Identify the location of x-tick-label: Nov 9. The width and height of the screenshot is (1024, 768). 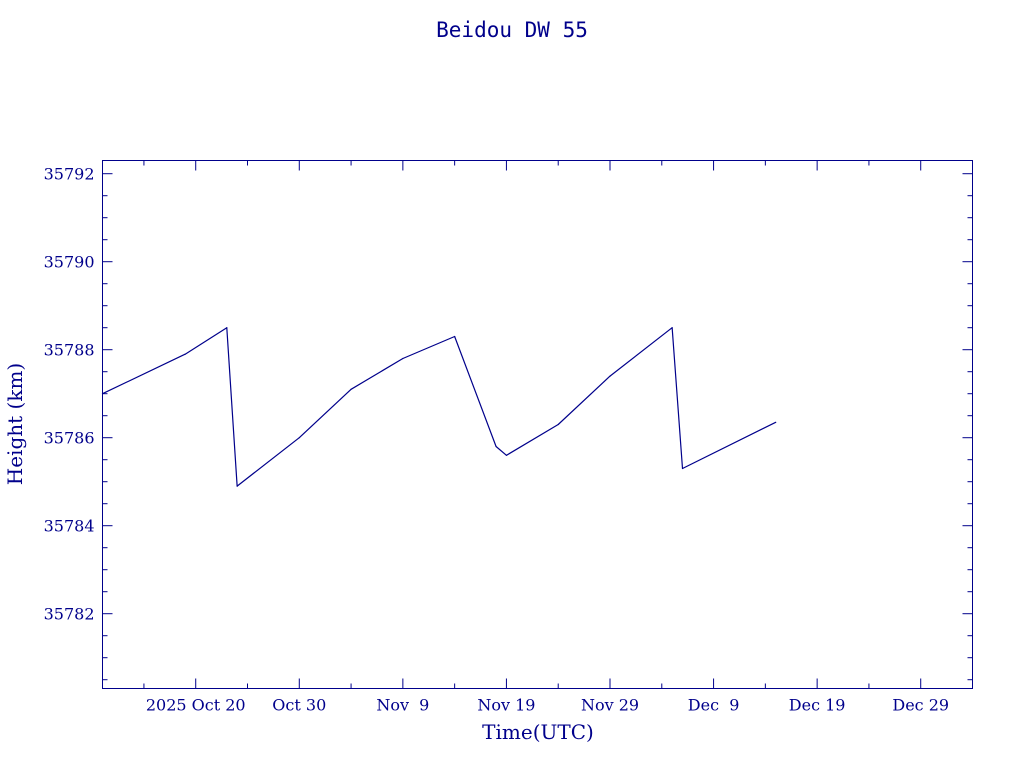
(402, 705).